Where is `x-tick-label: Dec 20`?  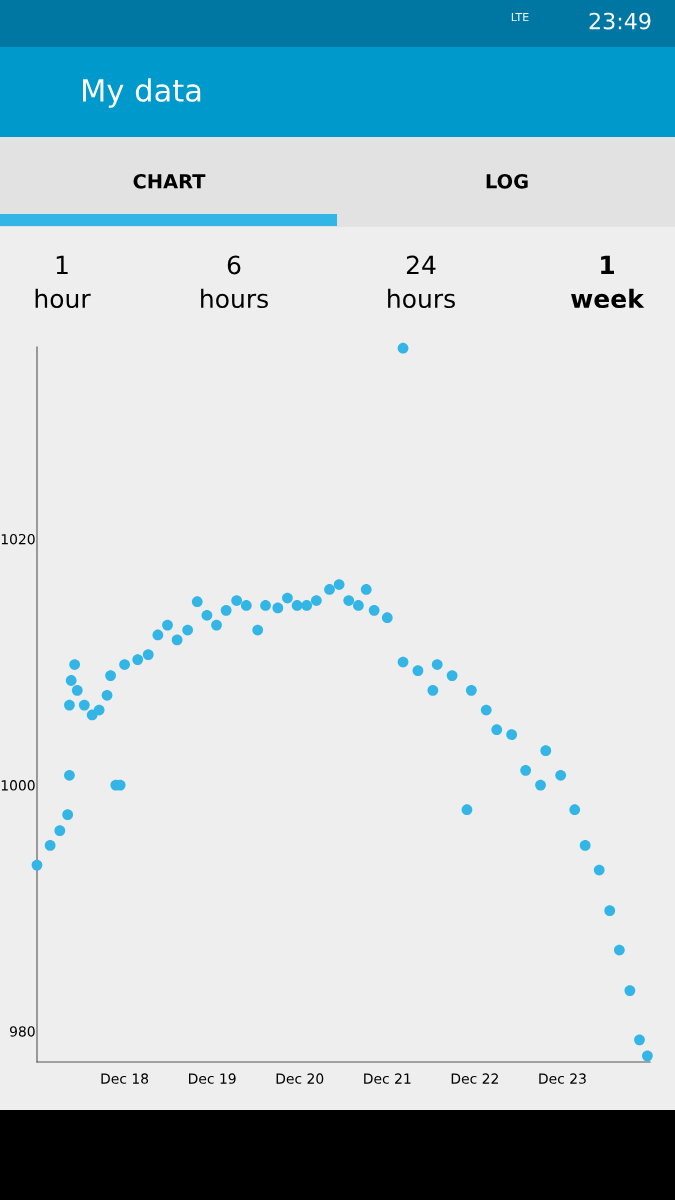
x-tick-label: Dec 20 is located at coordinates (300, 1078).